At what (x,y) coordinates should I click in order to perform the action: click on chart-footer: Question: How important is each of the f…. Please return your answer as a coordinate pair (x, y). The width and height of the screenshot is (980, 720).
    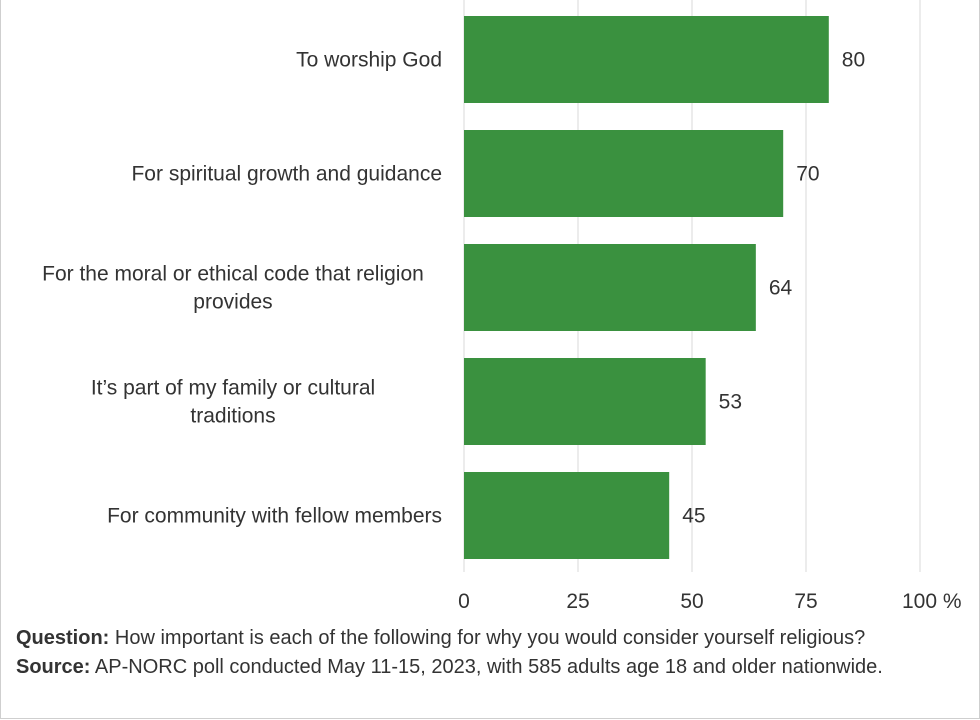
    Looking at the image, I should click on (491, 653).